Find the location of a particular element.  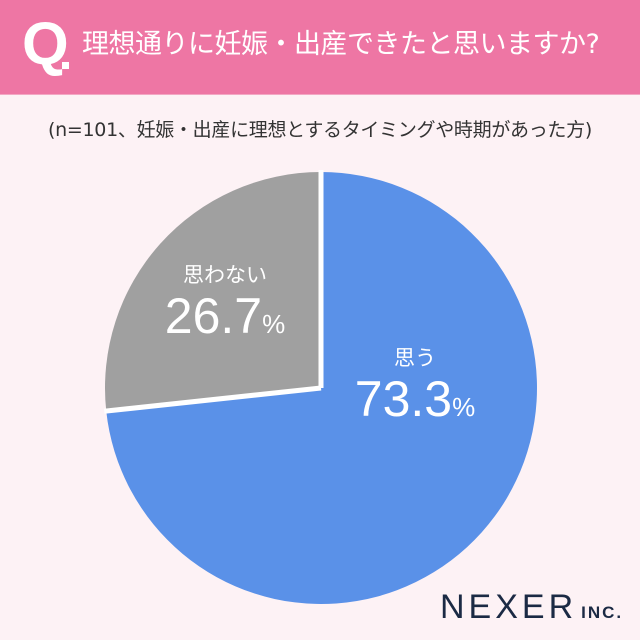

q-dot is located at coordinates (65, 65).